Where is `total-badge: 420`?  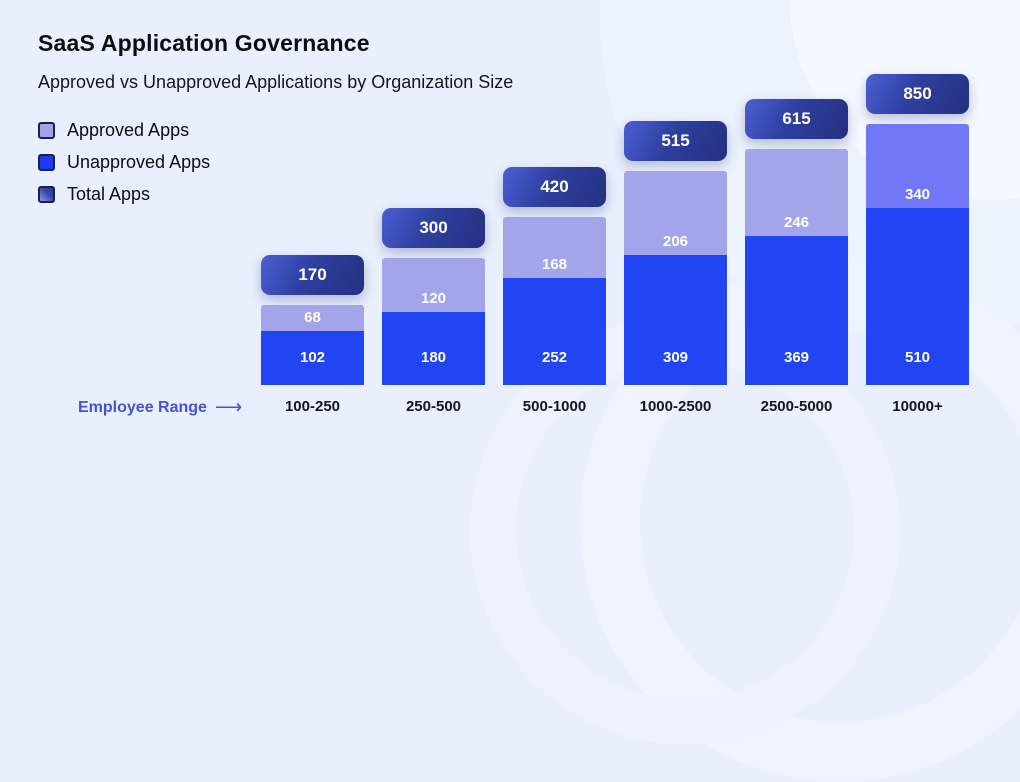
total-badge: 420 is located at coordinates (554, 187).